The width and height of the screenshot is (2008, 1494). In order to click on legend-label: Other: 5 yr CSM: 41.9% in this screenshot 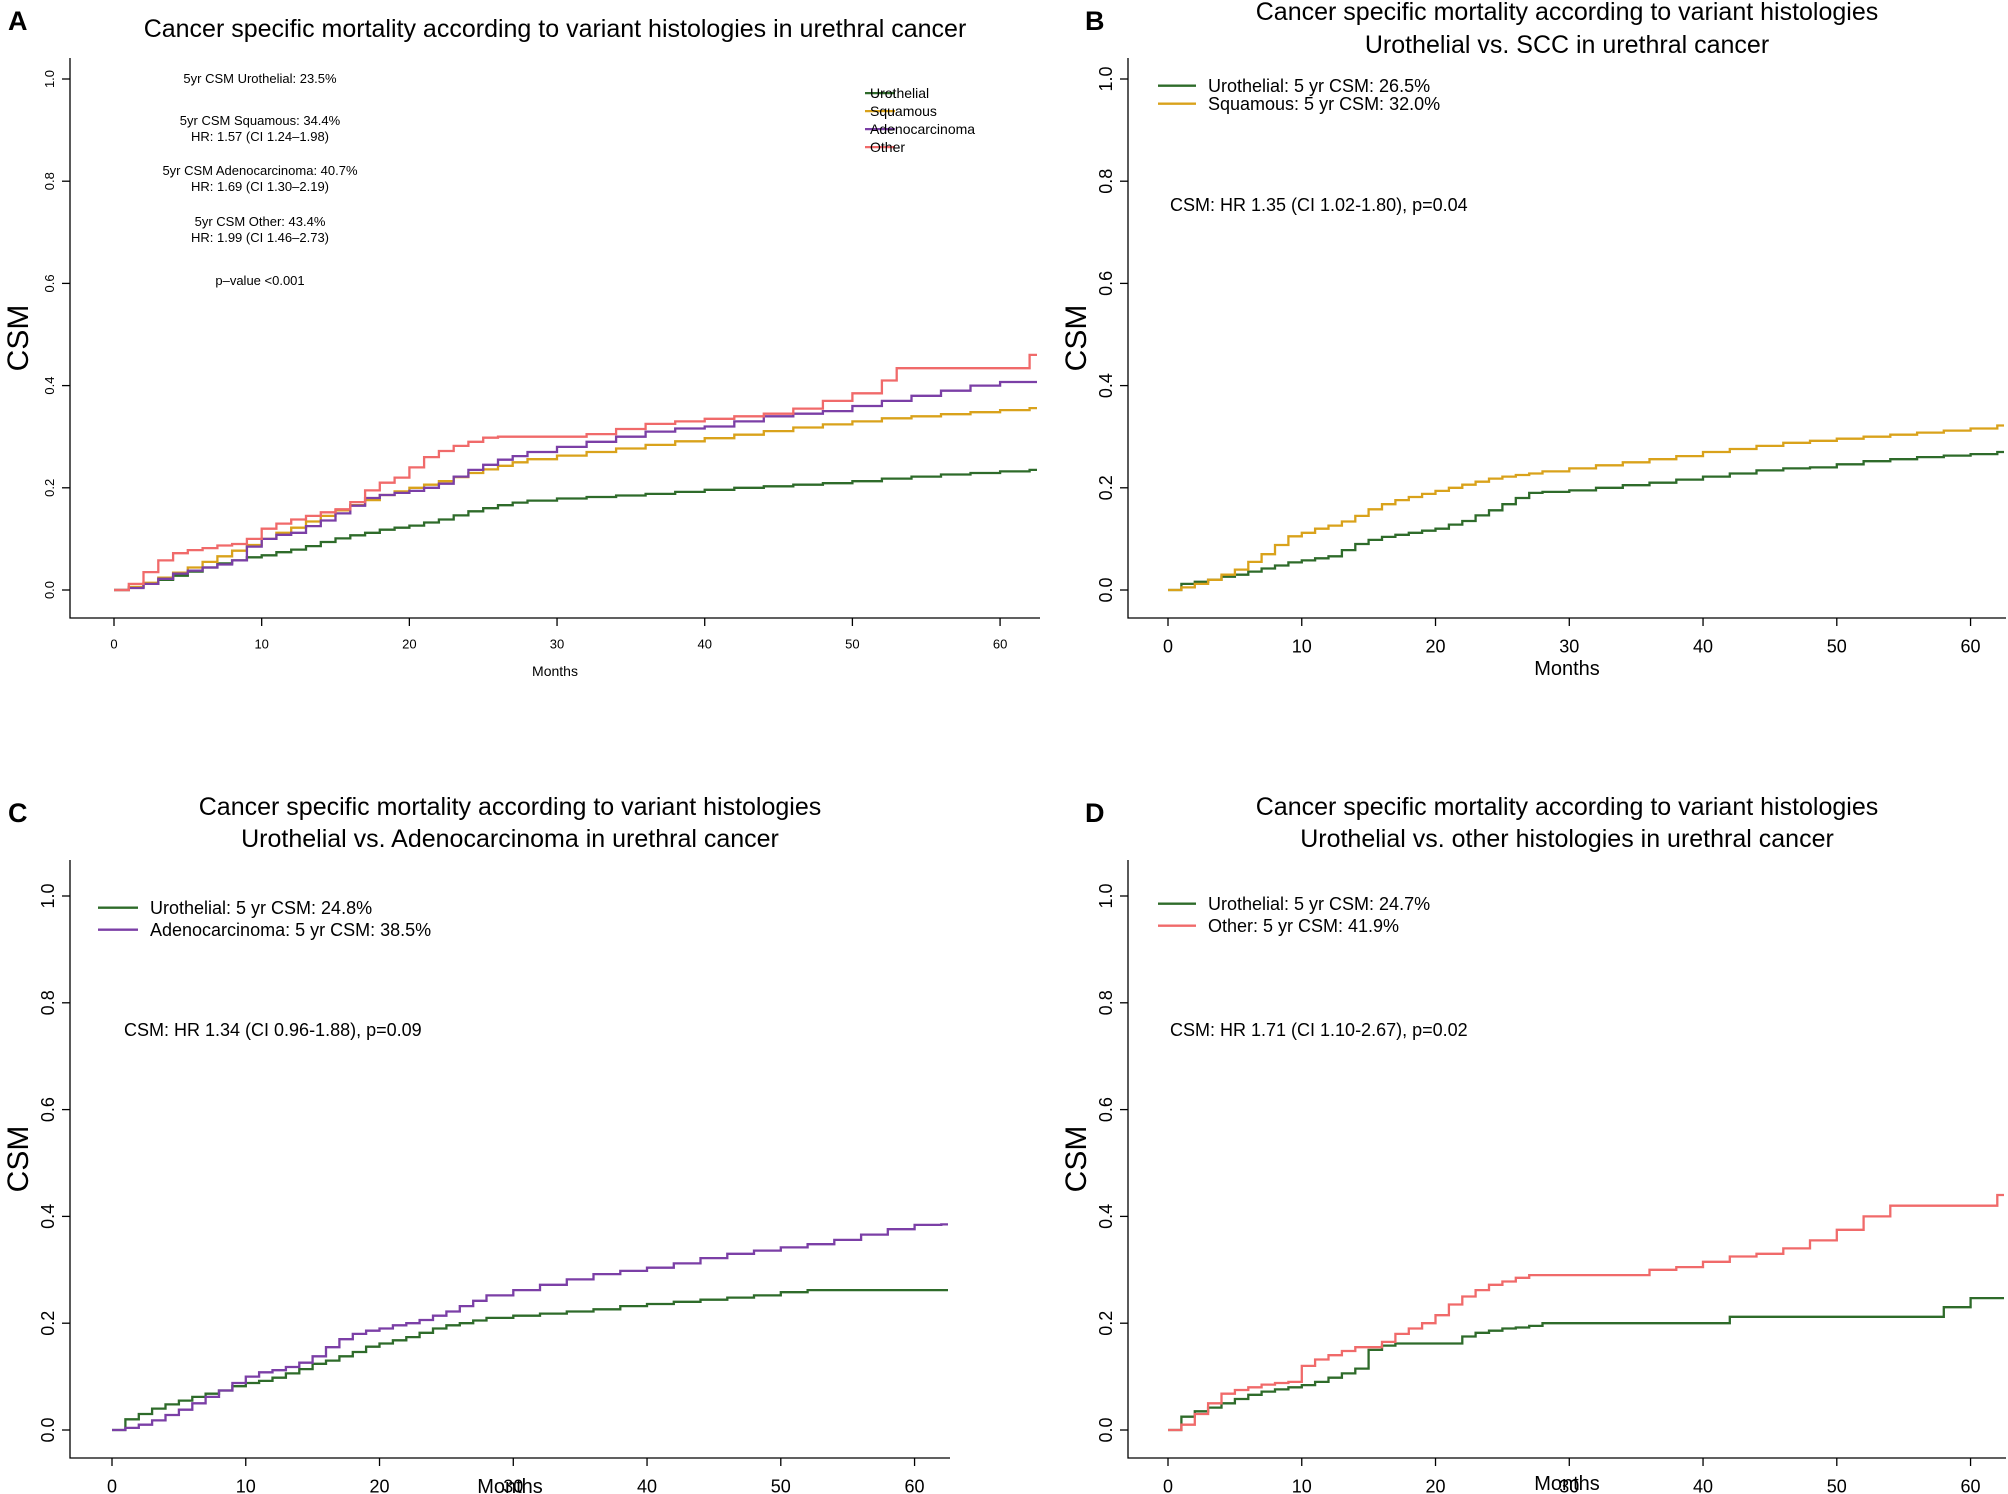, I will do `click(1303, 926)`.